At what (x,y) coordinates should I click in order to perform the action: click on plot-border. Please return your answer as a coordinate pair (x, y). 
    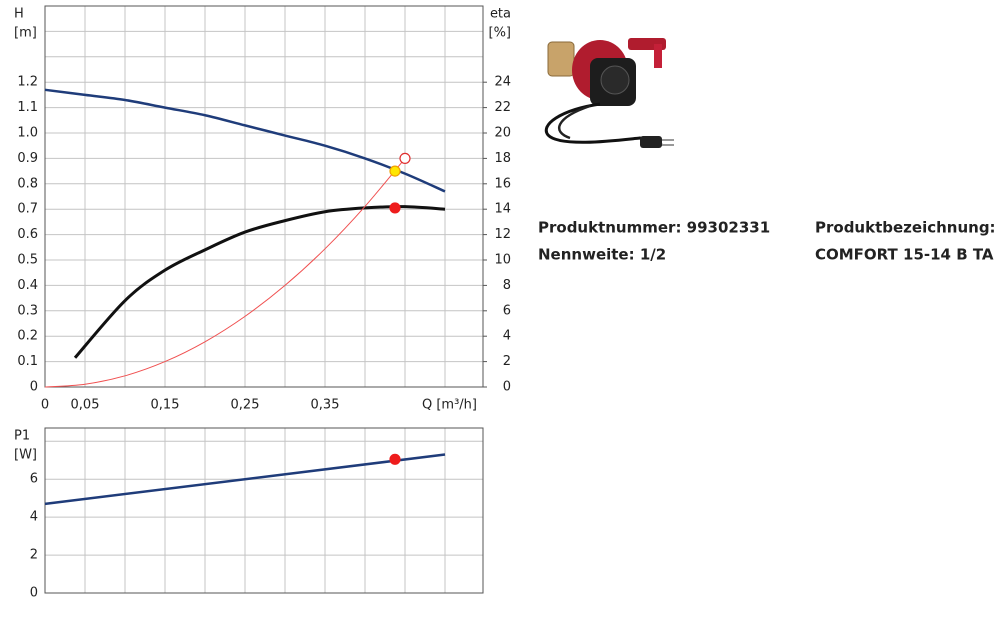
    Looking at the image, I should click on (264, 510).